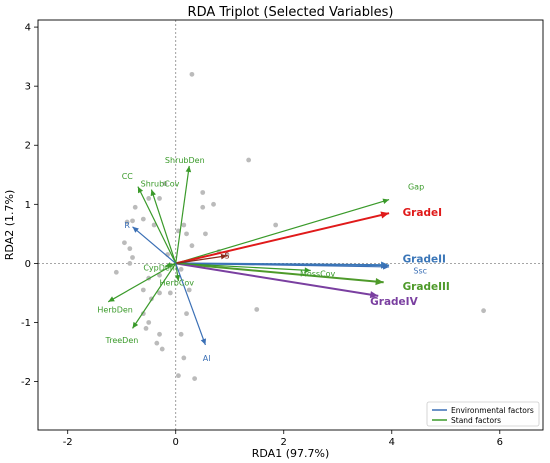 This screenshot has height=463, width=550. Describe the element at coordinates (28, 28) in the screenshot. I see `y-tick-label: 4` at that location.